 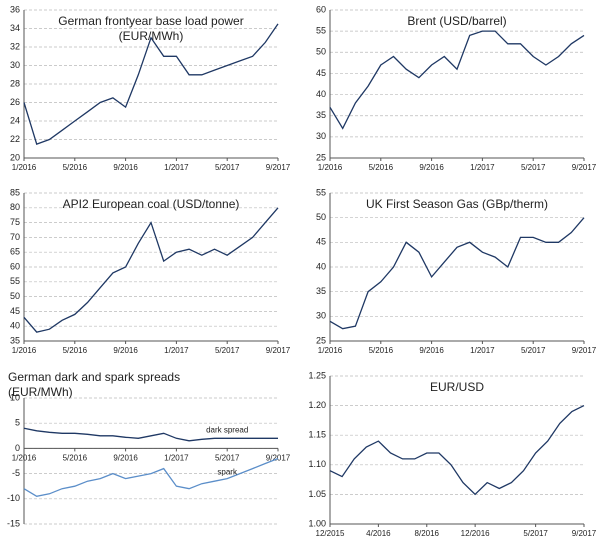 I want to click on y-tick-label: 70, so click(x=15, y=237).